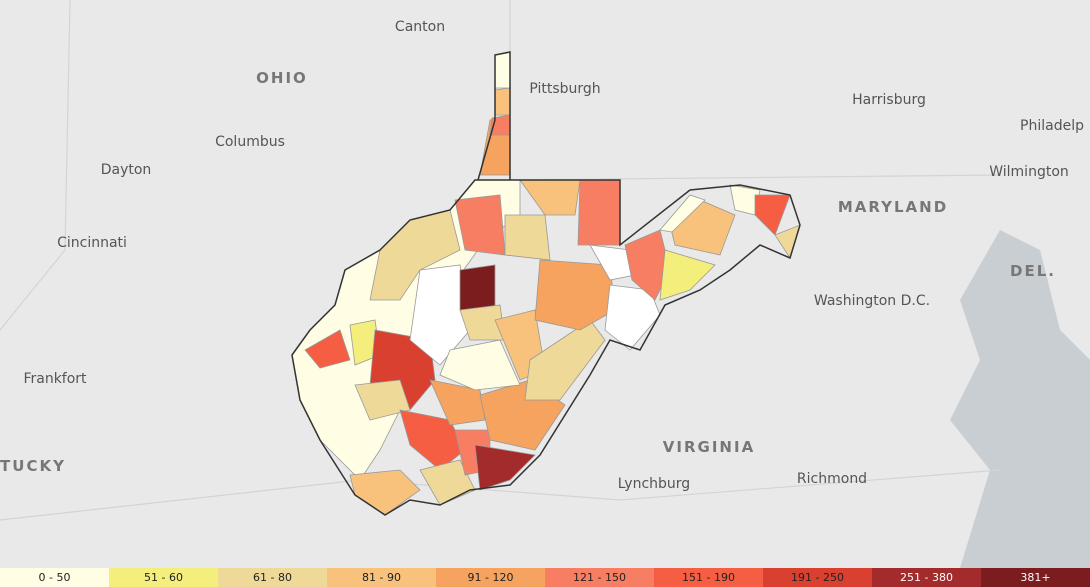  Describe the element at coordinates (708, 577) in the screenshot. I see `legend-item: 151 - 190` at that location.